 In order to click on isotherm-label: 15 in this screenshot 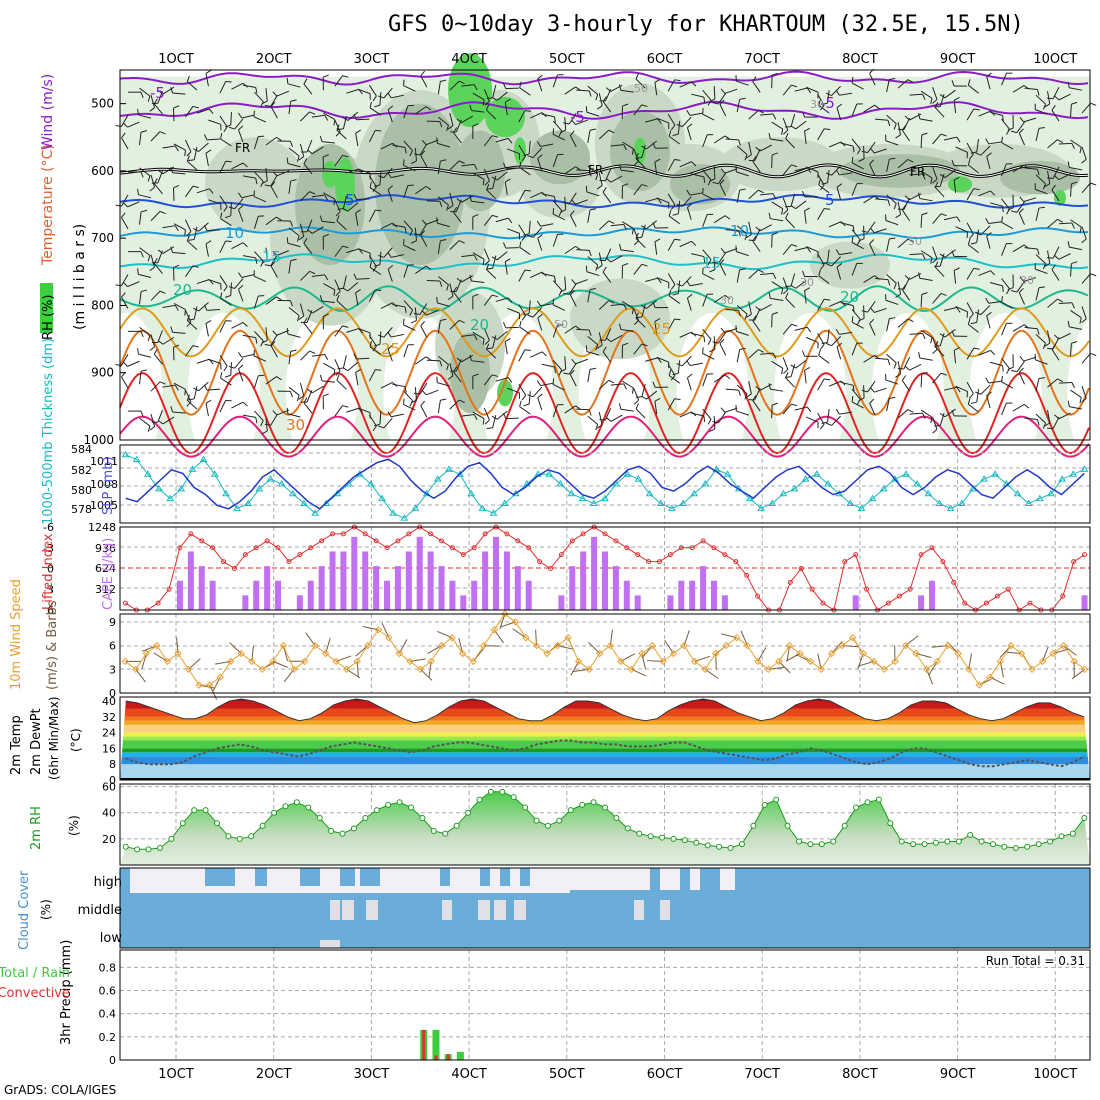, I will do `click(711, 263)`.